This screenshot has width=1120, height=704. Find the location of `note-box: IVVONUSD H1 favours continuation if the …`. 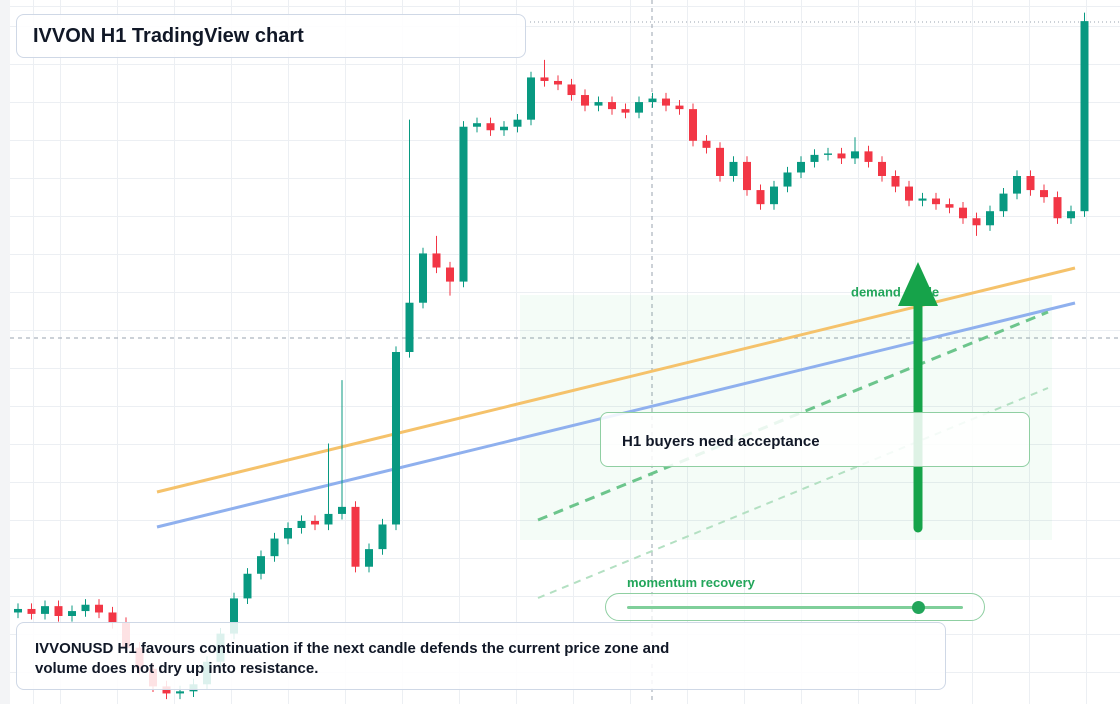

note-box: IVVONUSD H1 favours continuation if the … is located at coordinates (481, 656).